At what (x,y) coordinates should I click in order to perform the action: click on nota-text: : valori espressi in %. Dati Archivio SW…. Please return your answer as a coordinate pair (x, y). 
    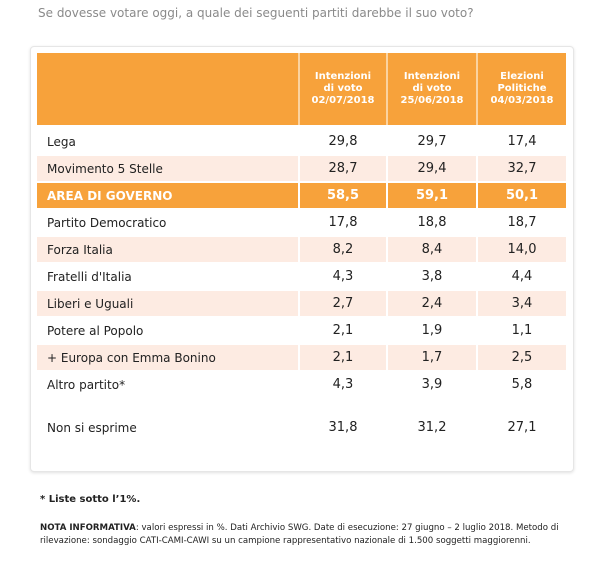
    Looking at the image, I should click on (299, 534).